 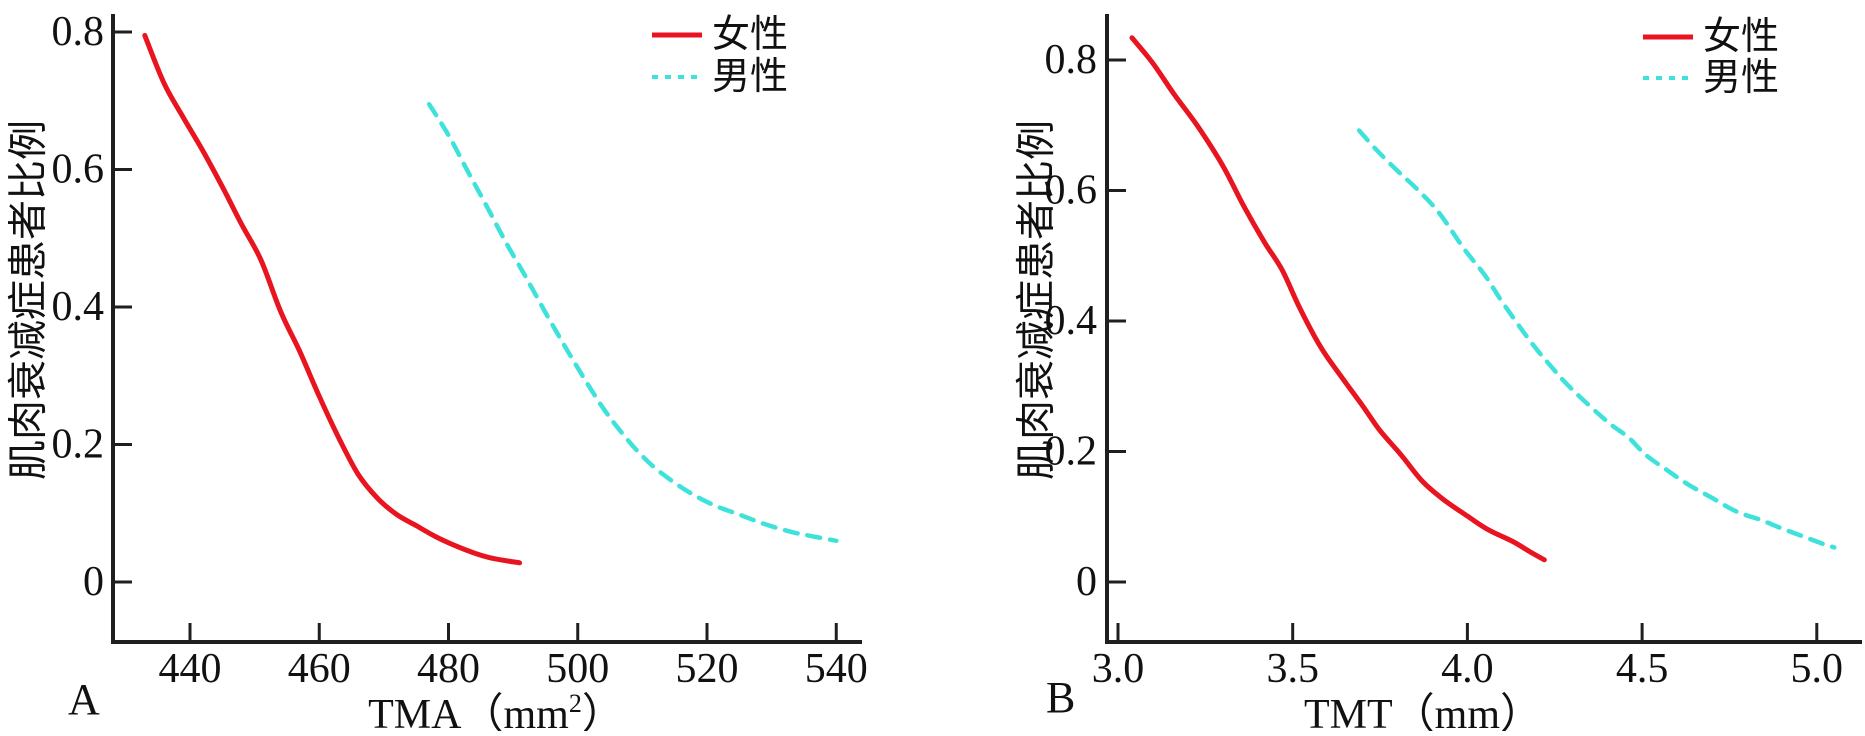 I want to click on y-tick-label-A: 0, so click(x=93, y=582).